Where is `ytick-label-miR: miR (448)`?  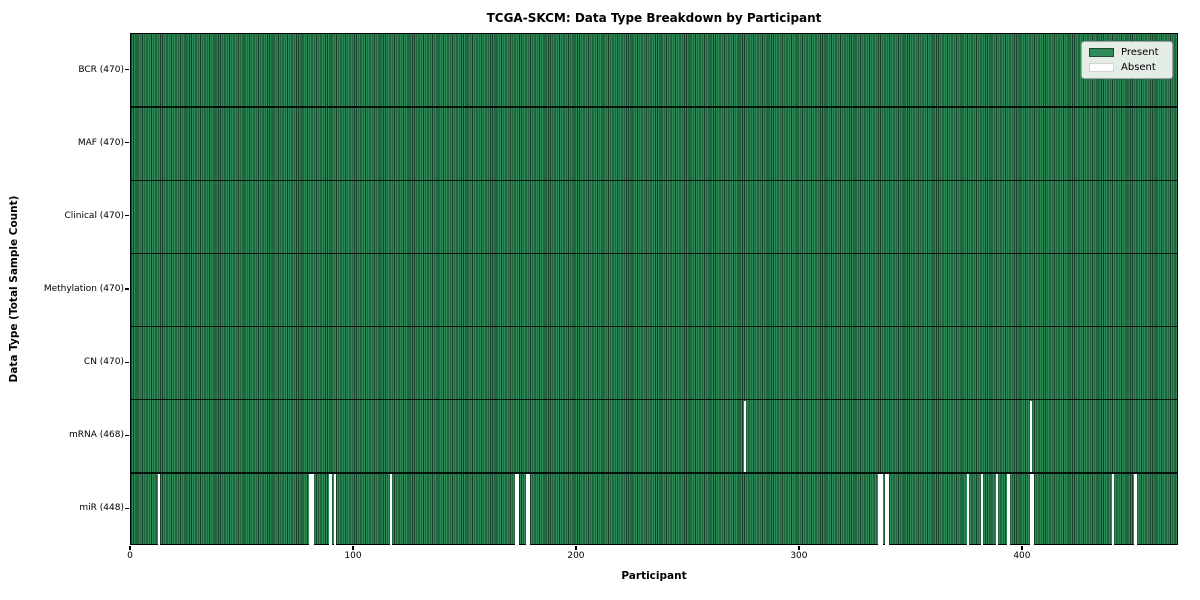
ytick-label-miR: miR (448) is located at coordinates (101, 508).